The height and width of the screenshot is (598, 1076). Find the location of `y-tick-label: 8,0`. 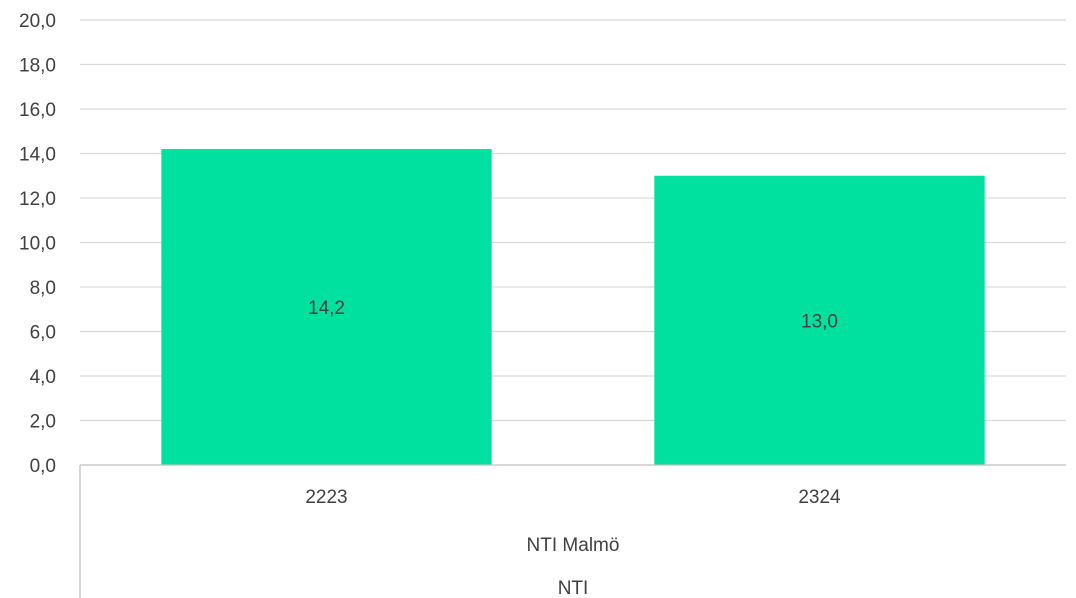

y-tick-label: 8,0 is located at coordinates (43, 288).